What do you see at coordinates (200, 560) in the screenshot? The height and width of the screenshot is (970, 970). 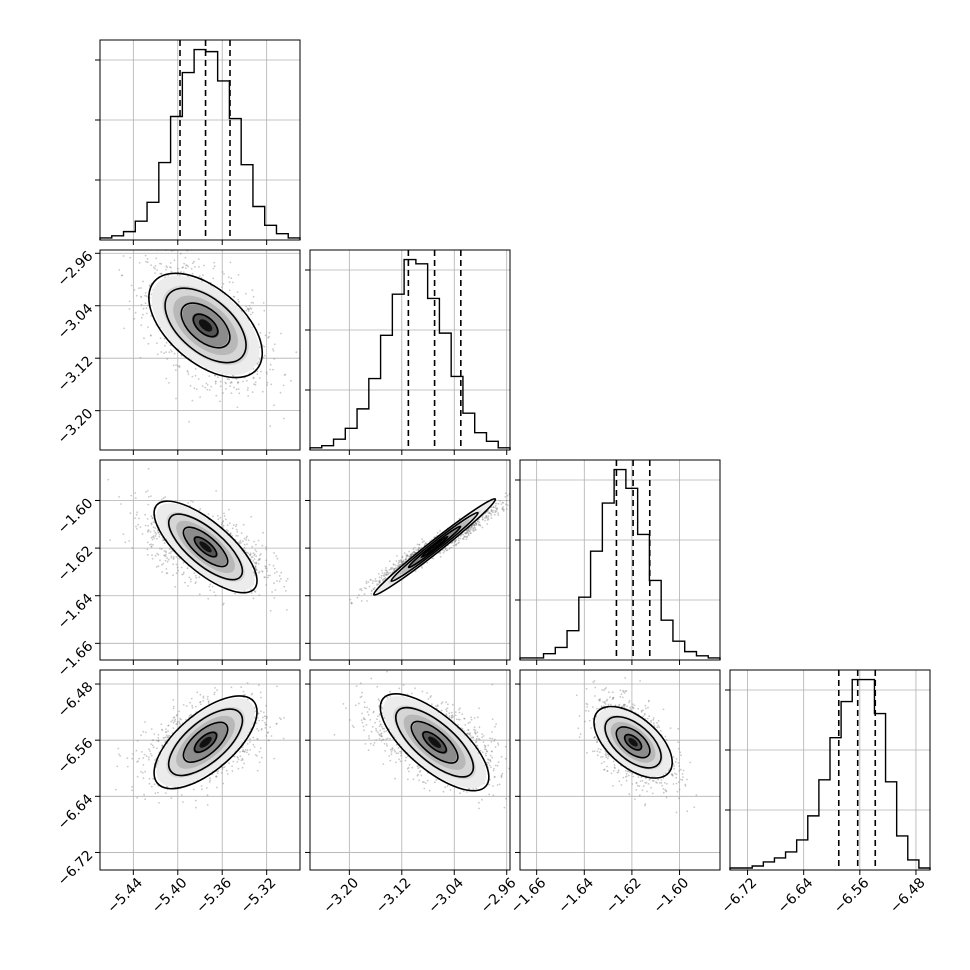 I see `panel-contents` at bounding box center [200, 560].